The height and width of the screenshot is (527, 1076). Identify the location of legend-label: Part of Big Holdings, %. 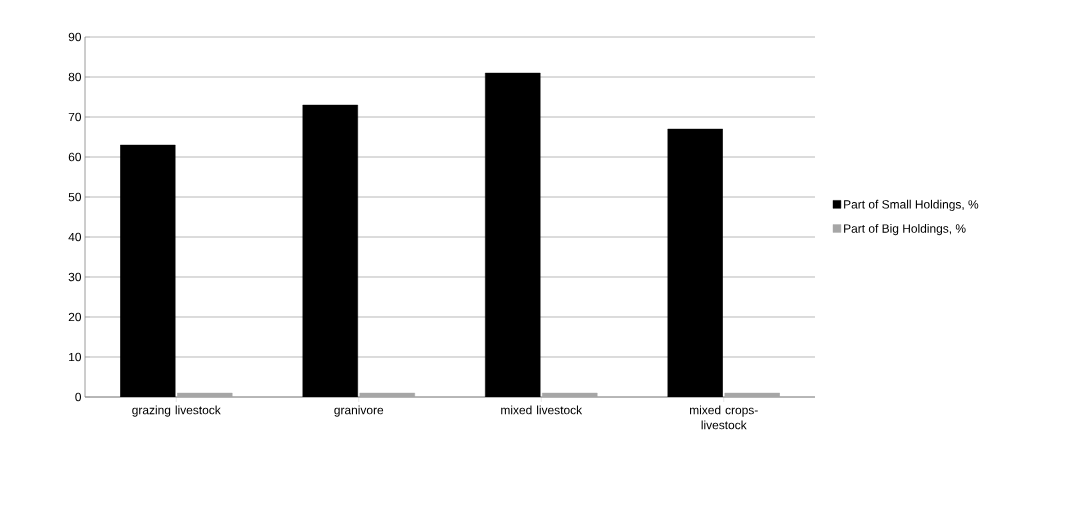
(905, 230).